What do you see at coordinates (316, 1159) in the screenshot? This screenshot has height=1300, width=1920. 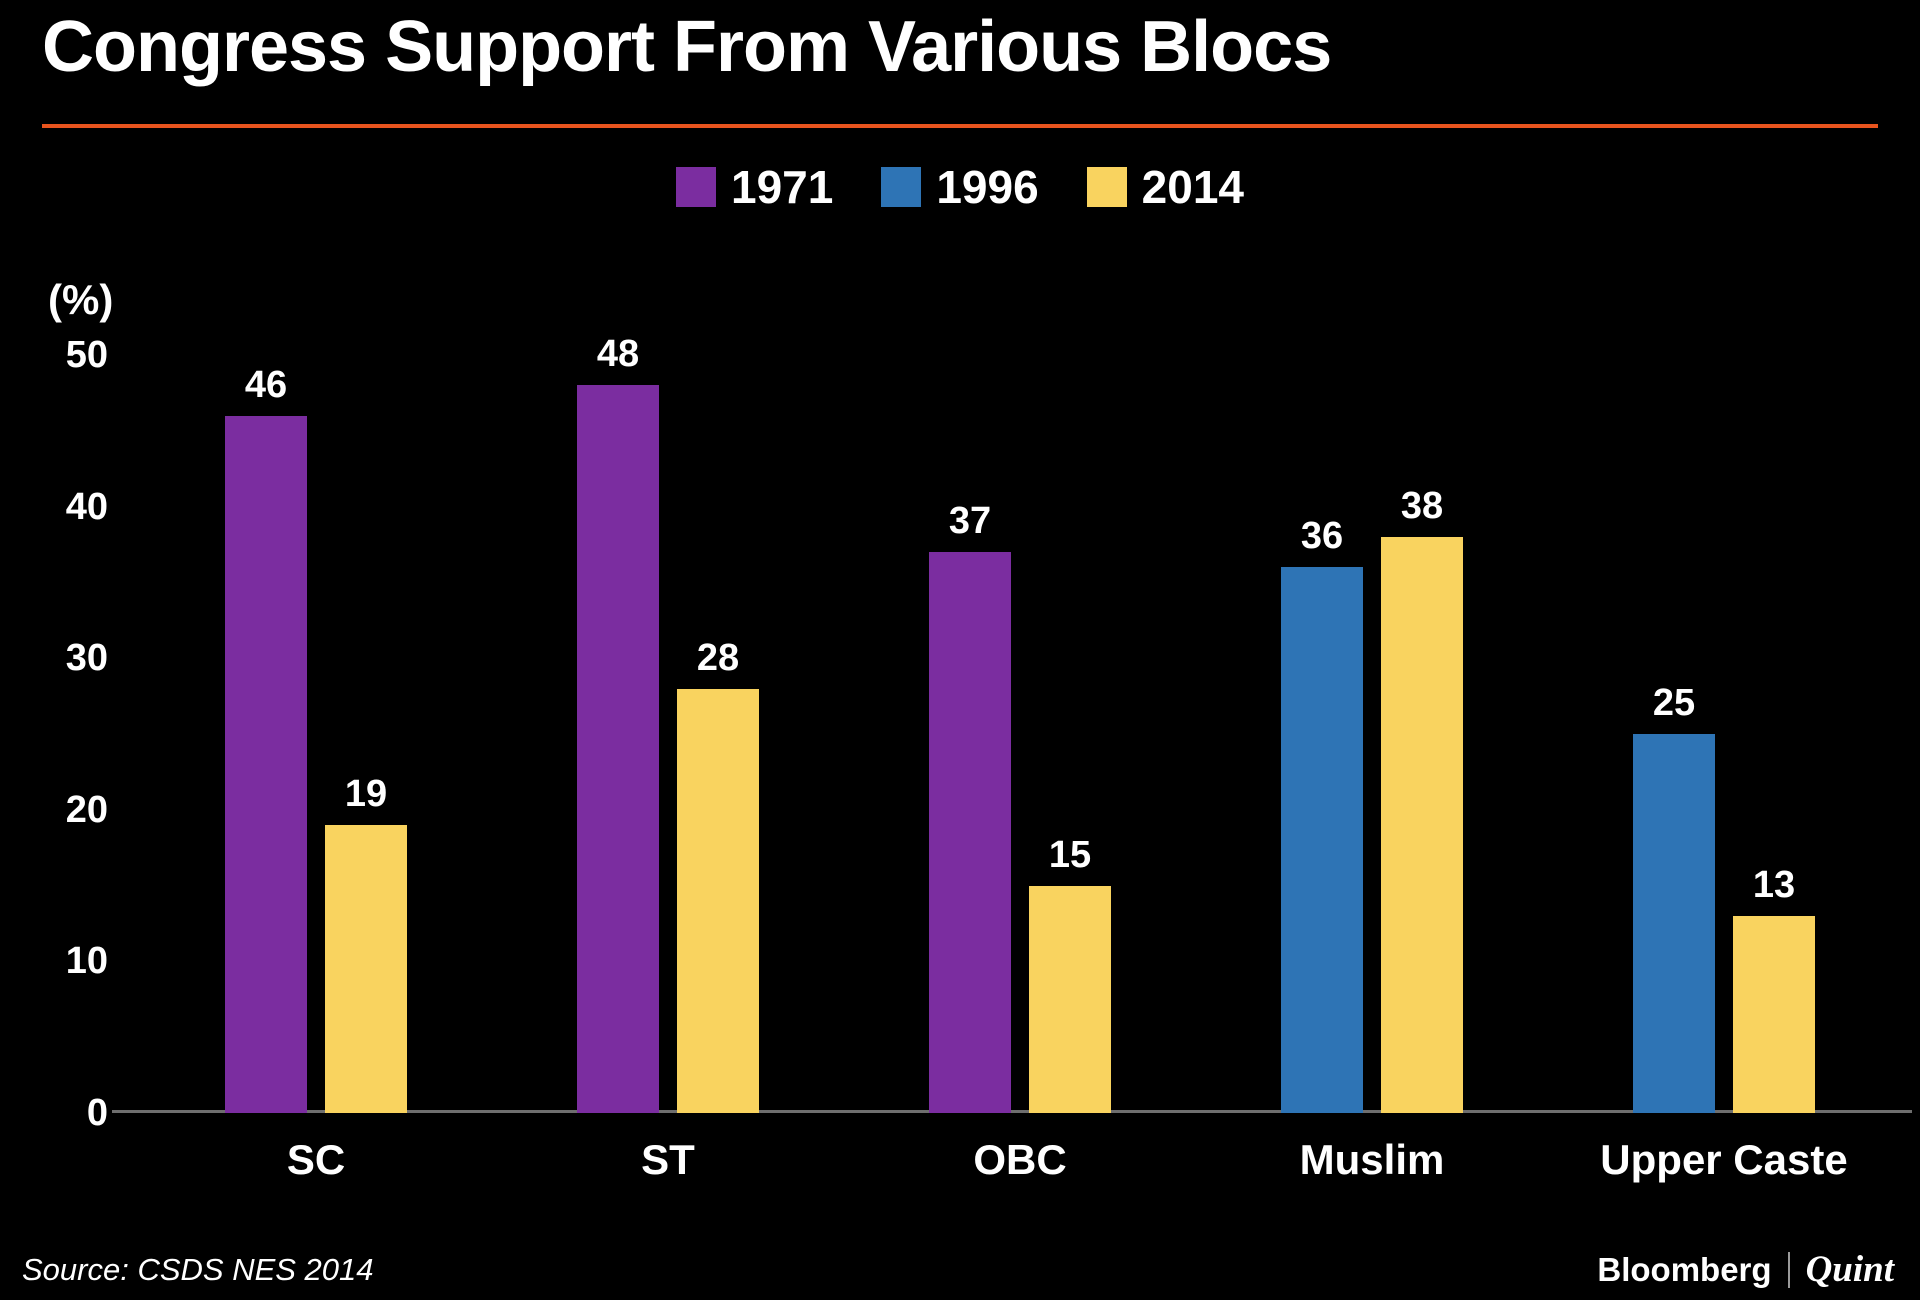 I see `x-category-label: SC` at bounding box center [316, 1159].